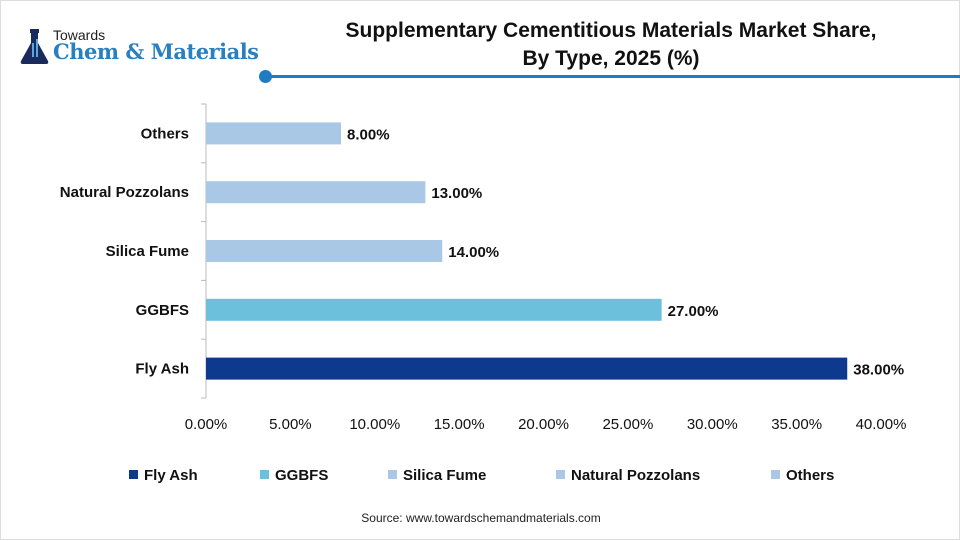  I want to click on x-tick-label: 35.00%, so click(796, 424).